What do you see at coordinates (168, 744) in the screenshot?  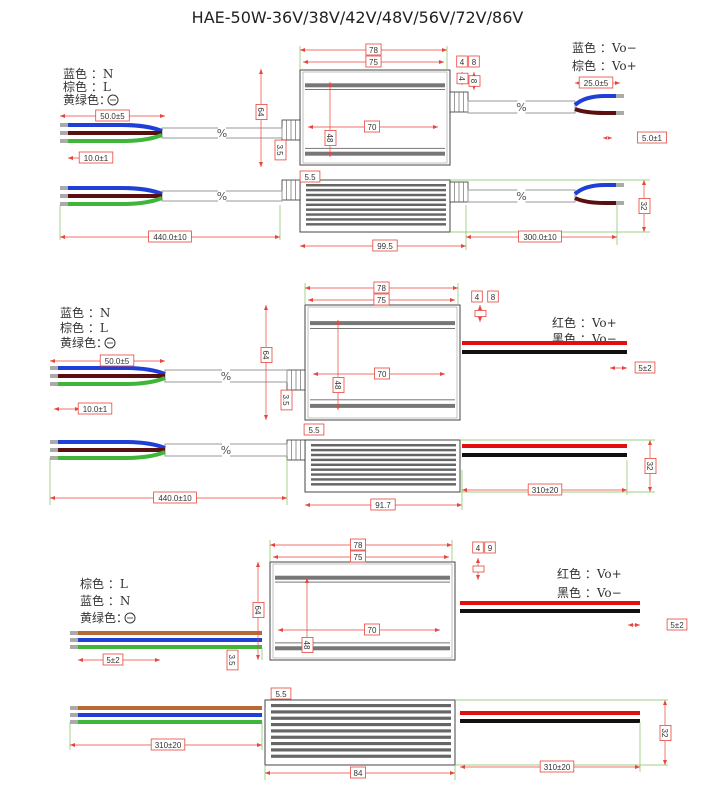 I see `dim-input-length: 310±20` at bounding box center [168, 744].